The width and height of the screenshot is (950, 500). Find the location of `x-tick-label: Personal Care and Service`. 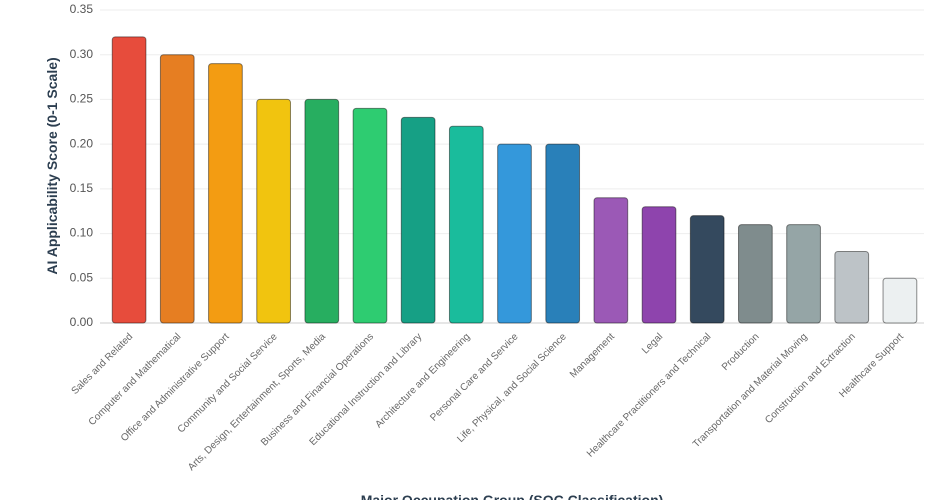

x-tick-label: Personal Care and Service is located at coordinates (474, 377).